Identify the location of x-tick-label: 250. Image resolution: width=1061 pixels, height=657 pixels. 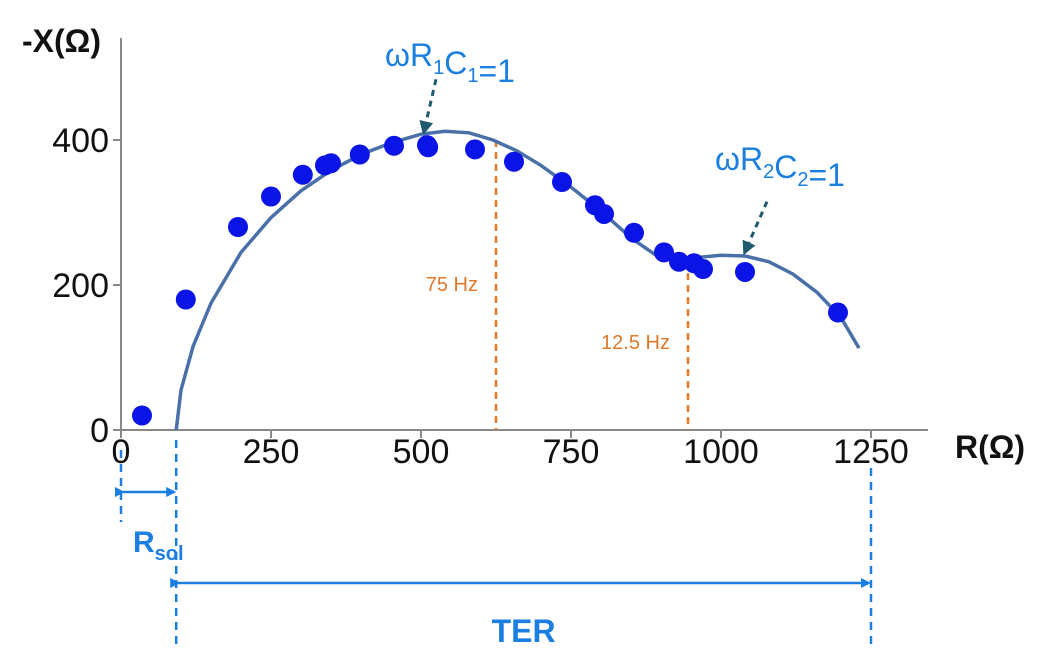
(271, 452).